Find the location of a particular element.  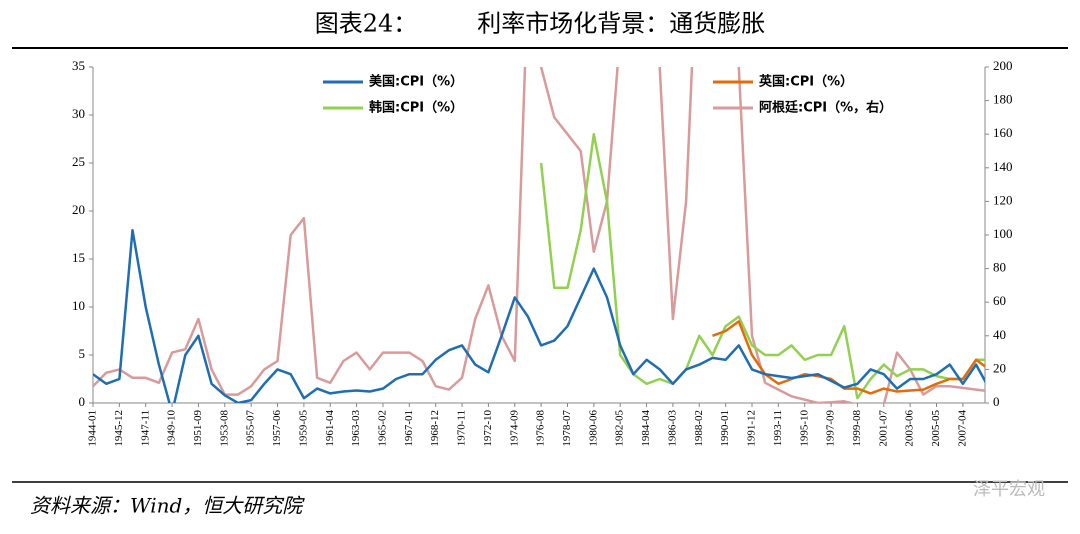

x-tick-label: 1995-10 is located at coordinates (804, 428).